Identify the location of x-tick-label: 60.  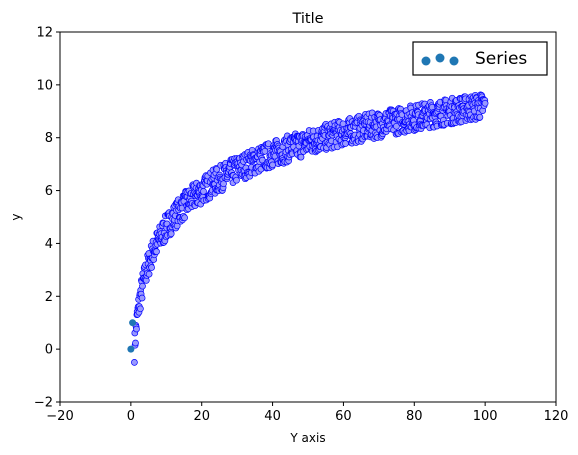
(343, 416).